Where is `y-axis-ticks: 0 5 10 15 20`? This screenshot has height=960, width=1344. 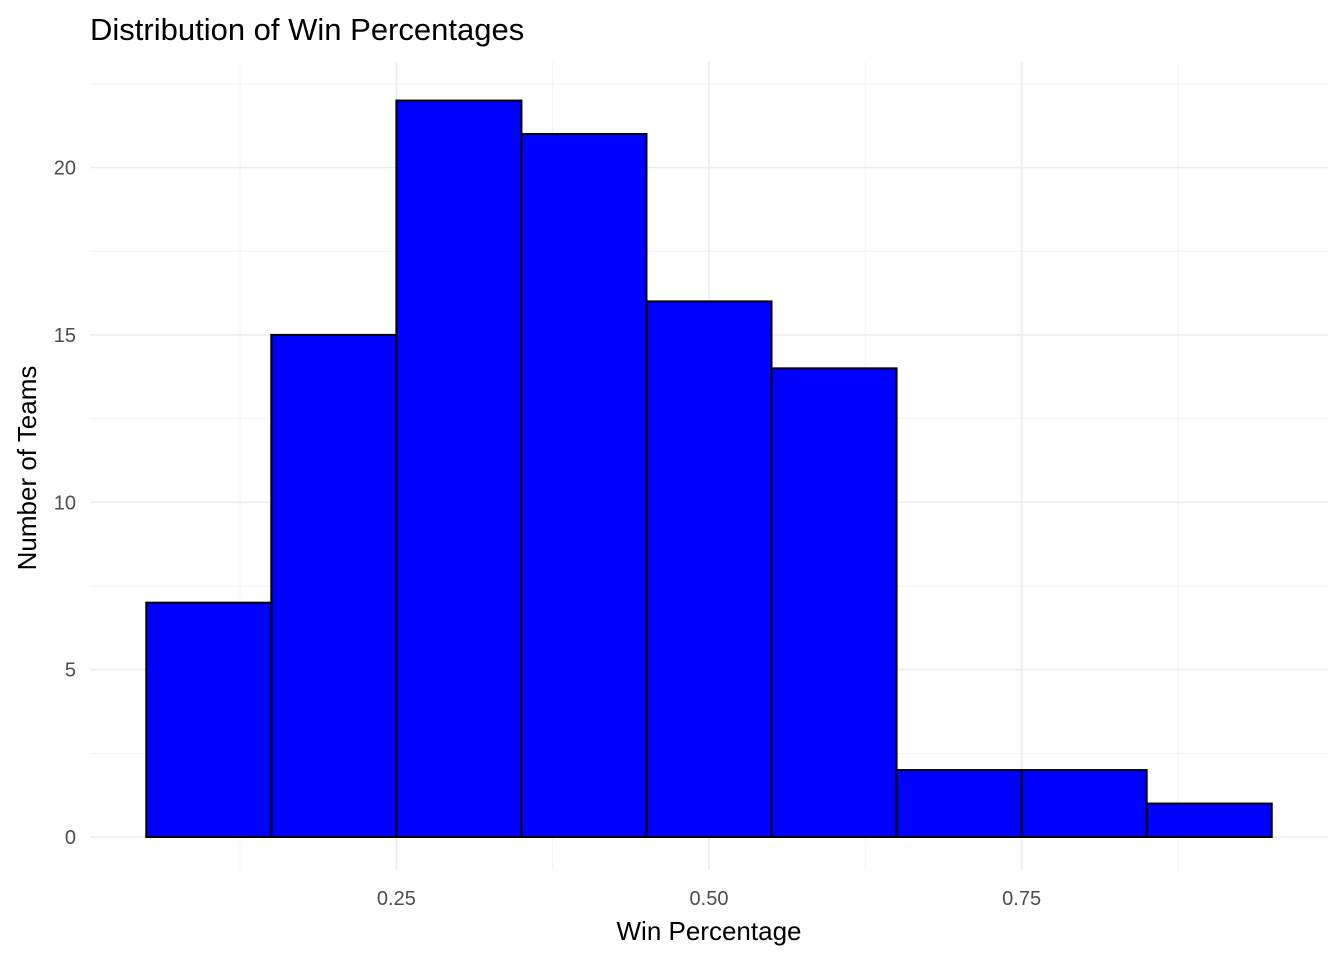 y-axis-ticks: 0 5 10 15 20 is located at coordinates (65, 504).